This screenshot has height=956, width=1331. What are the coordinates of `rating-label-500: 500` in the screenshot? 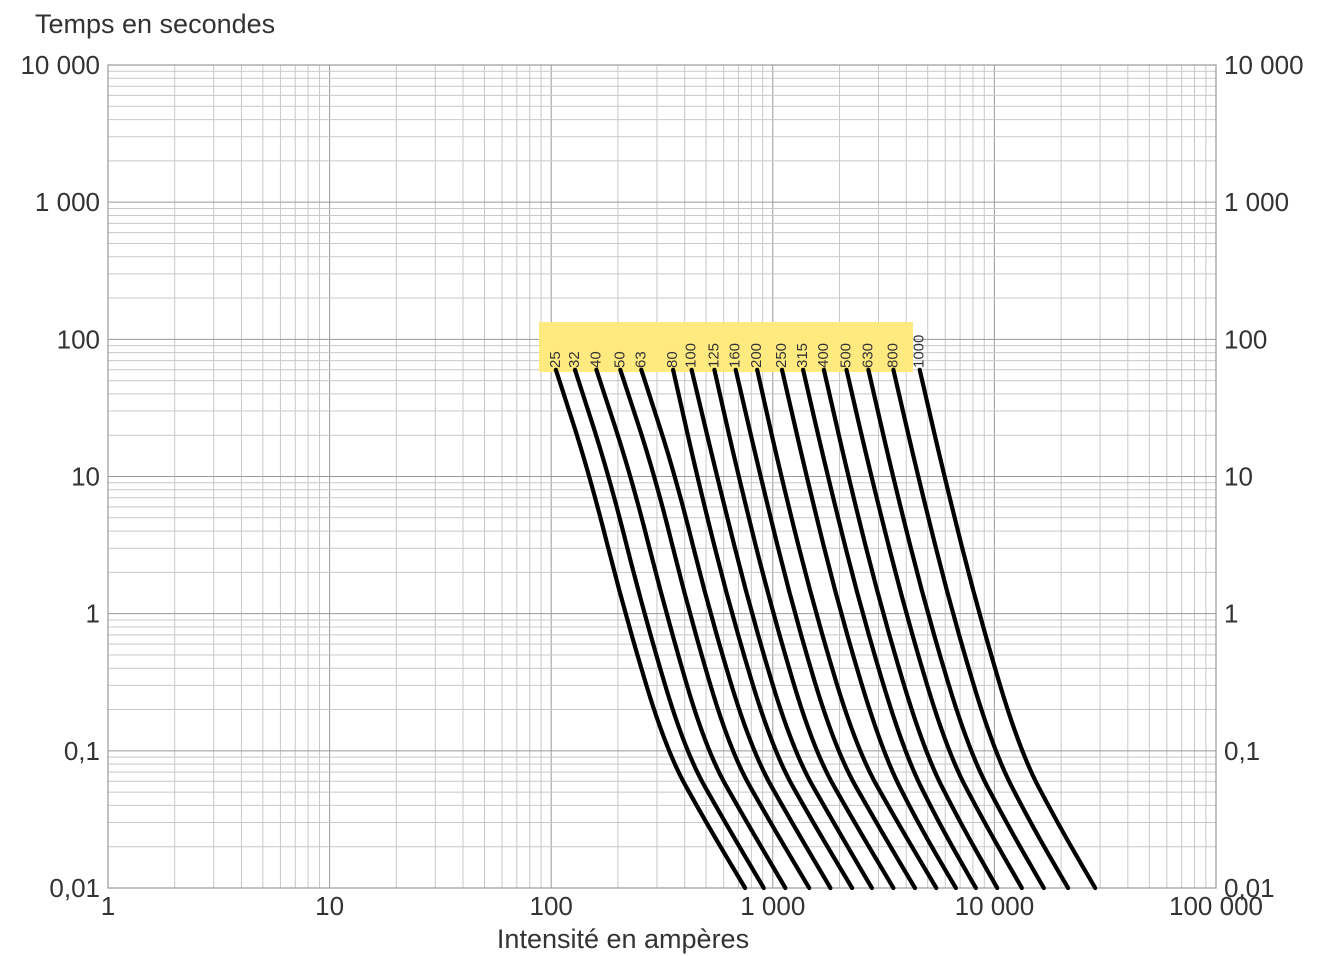 It's located at (846, 355).